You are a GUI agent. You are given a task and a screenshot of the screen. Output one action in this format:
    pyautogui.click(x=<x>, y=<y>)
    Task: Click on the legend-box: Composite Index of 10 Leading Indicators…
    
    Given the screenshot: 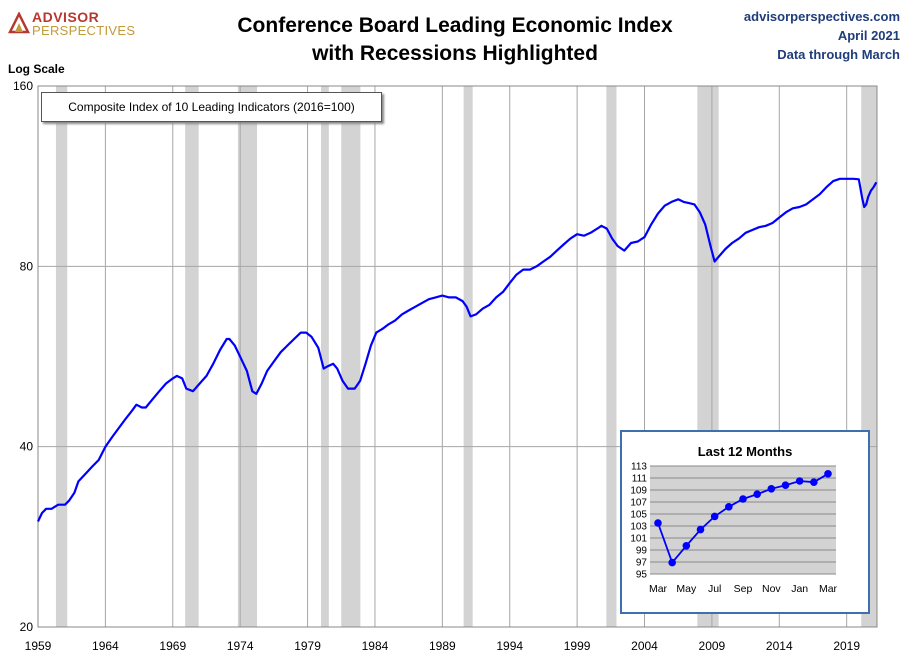 What is the action you would take?
    pyautogui.click(x=211, y=107)
    